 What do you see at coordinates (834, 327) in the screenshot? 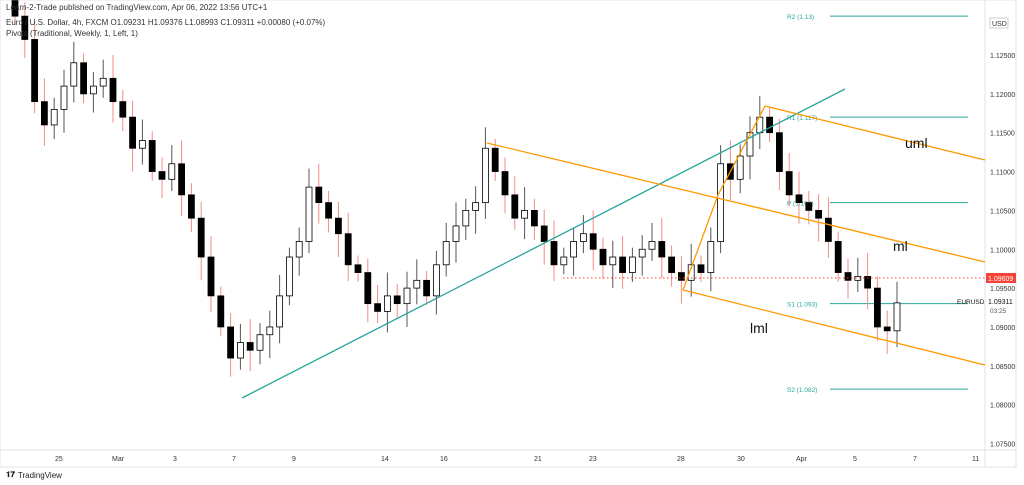
I see `lower-median-line` at bounding box center [834, 327].